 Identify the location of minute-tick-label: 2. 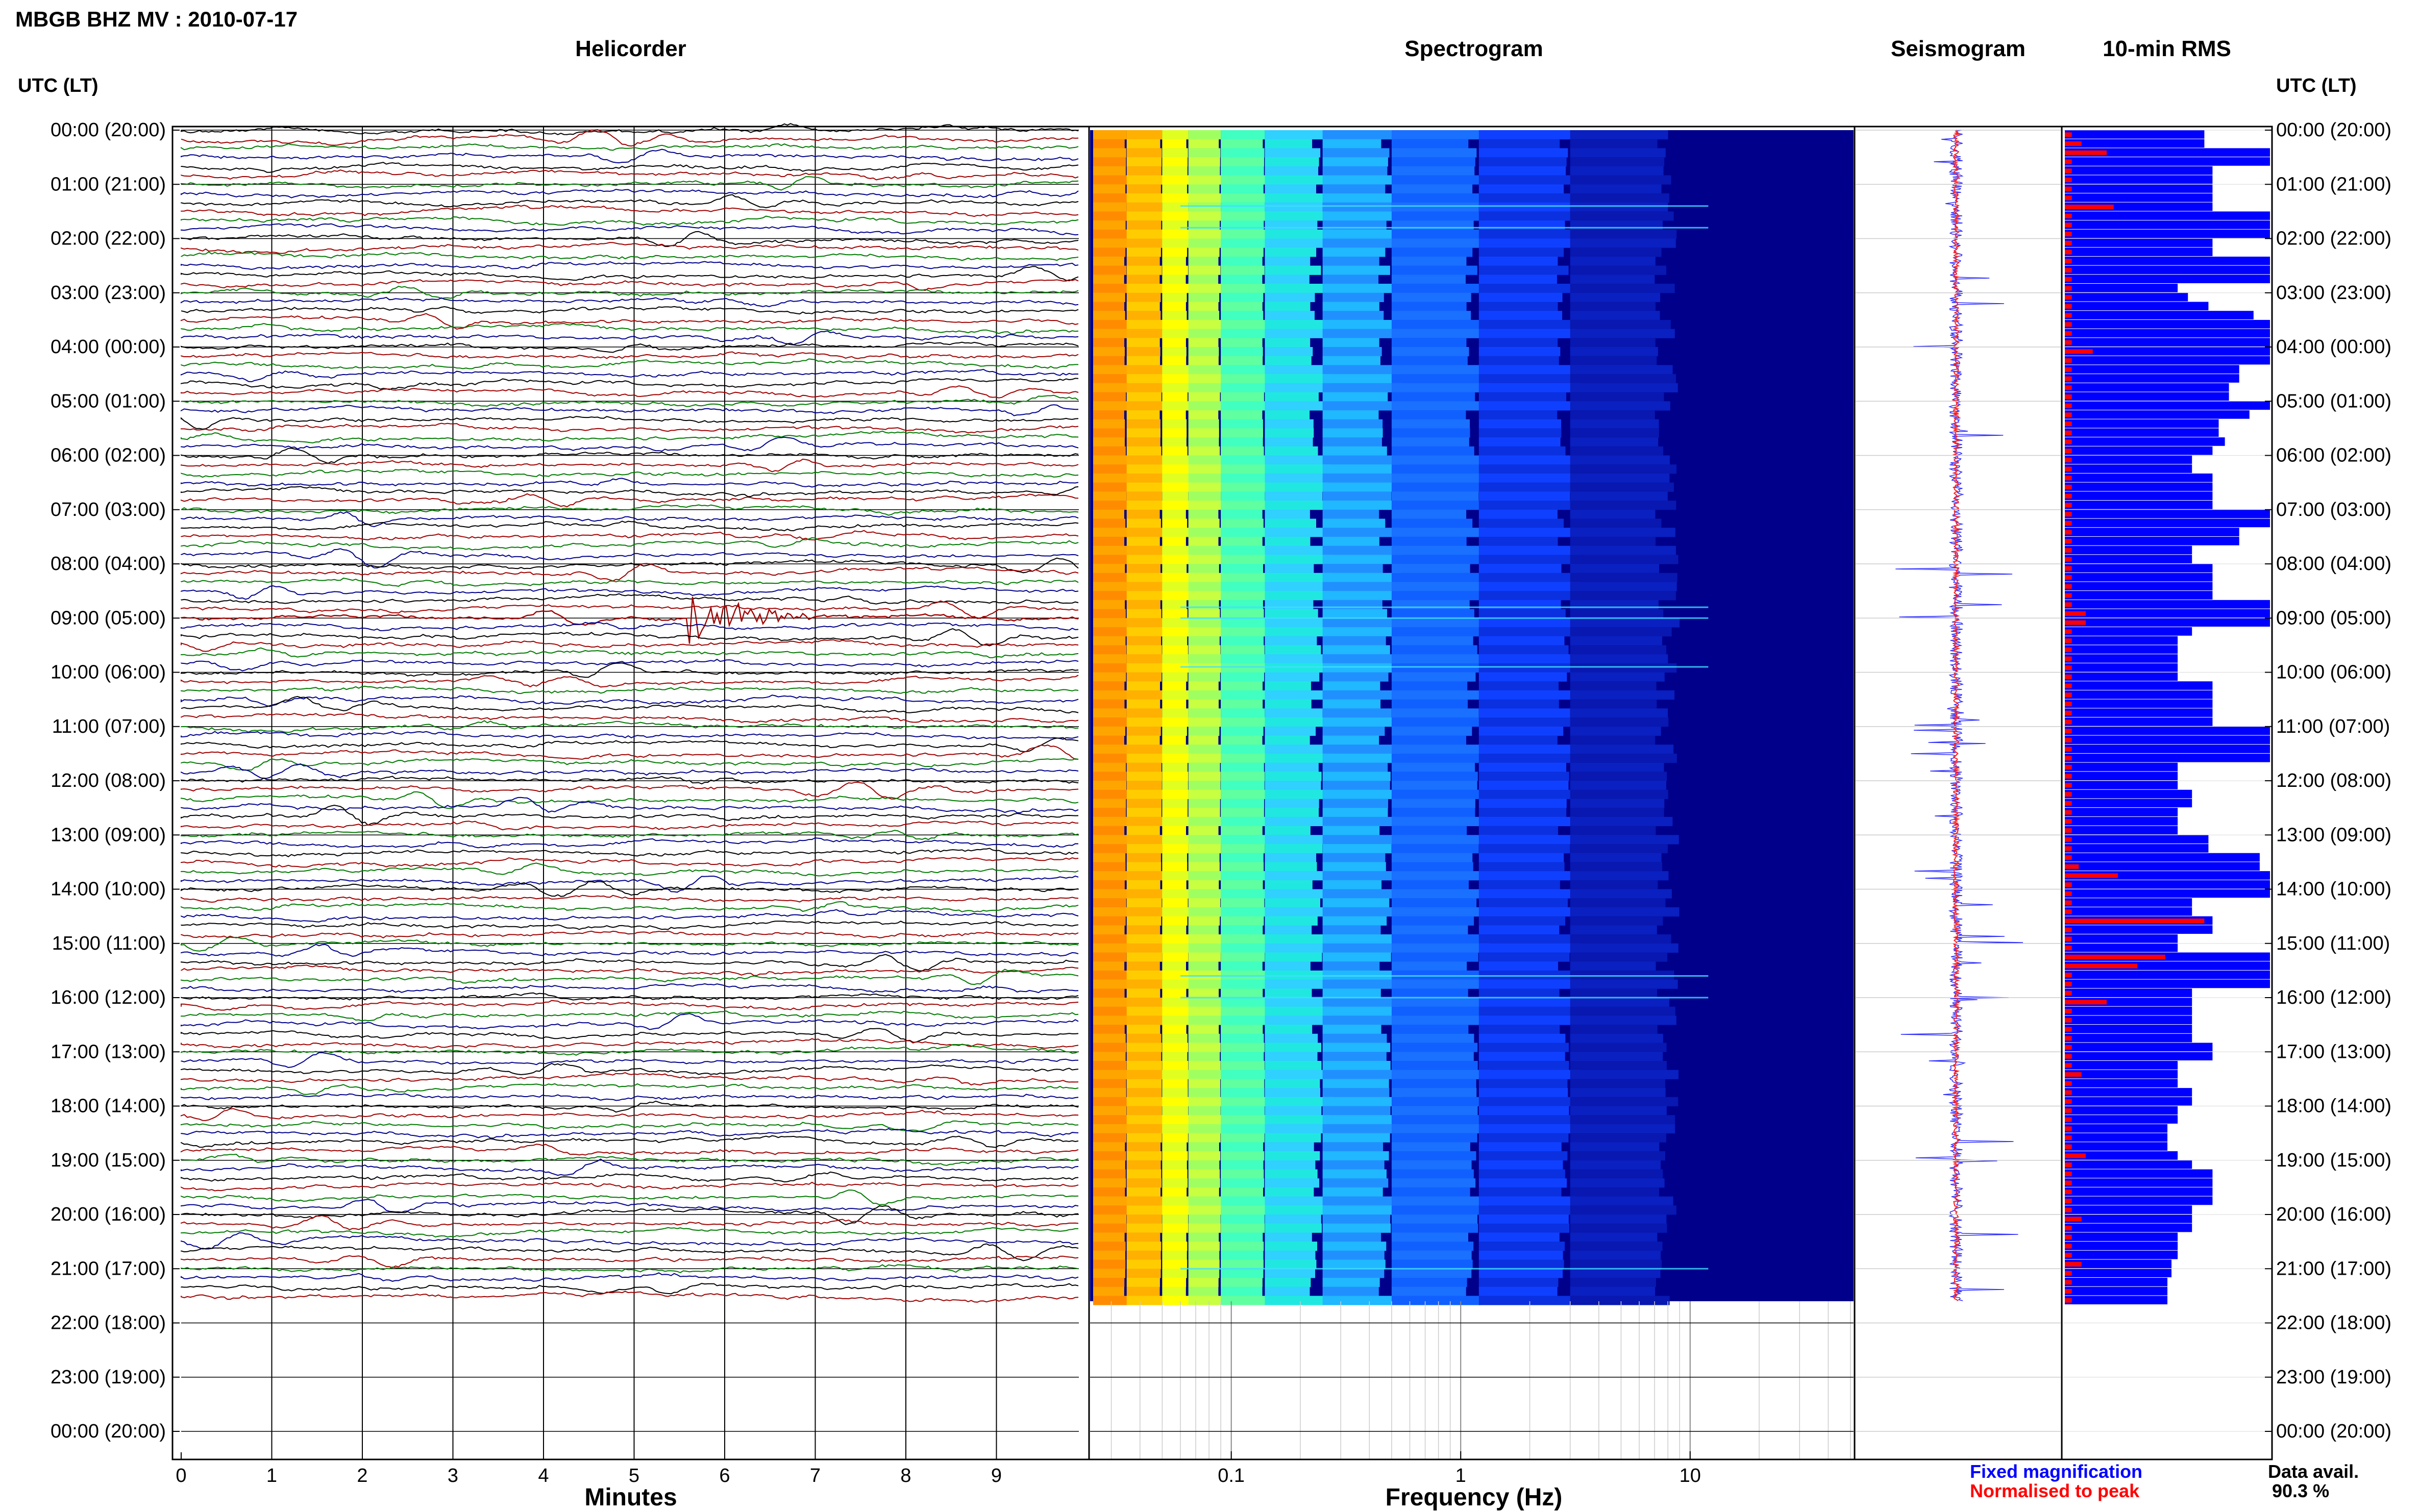
(362, 1475).